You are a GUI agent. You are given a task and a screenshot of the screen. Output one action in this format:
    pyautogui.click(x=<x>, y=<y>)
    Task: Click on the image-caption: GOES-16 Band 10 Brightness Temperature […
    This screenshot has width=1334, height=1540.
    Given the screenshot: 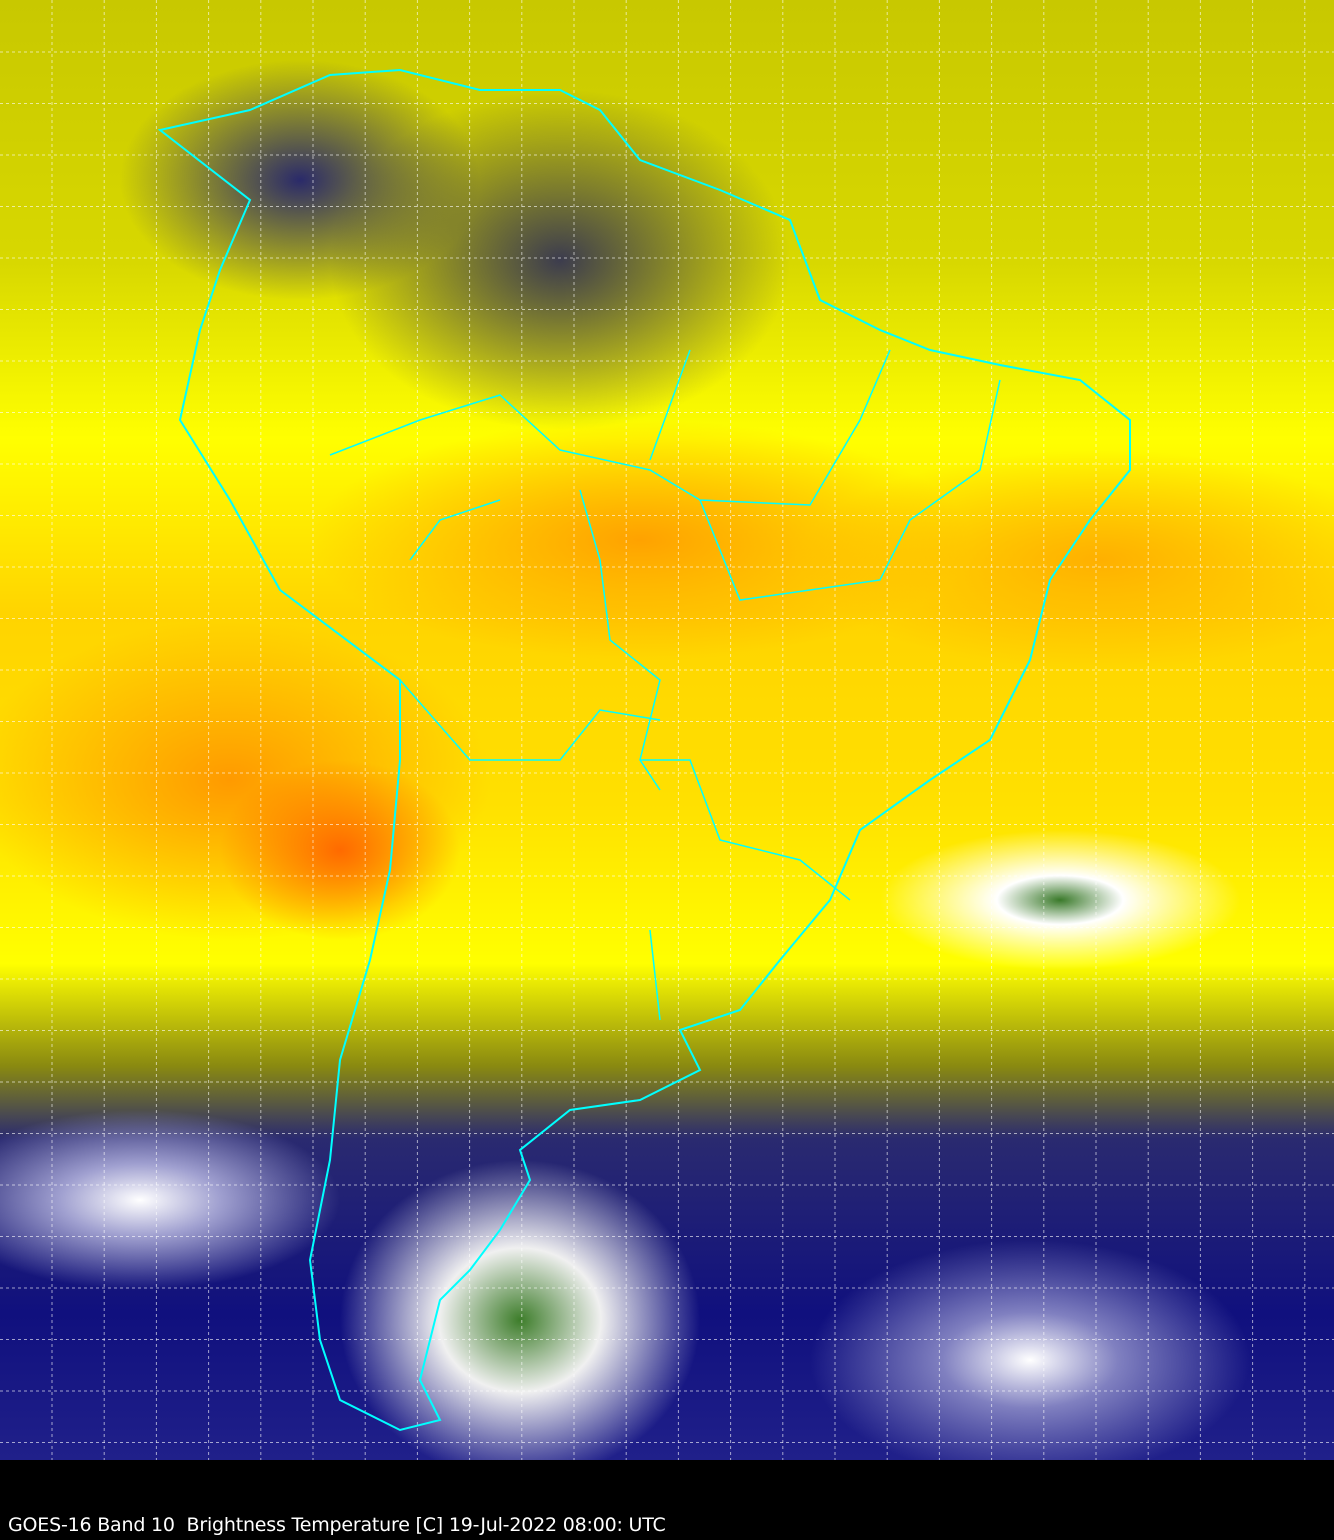 What is the action you would take?
    pyautogui.click(x=337, y=1525)
    